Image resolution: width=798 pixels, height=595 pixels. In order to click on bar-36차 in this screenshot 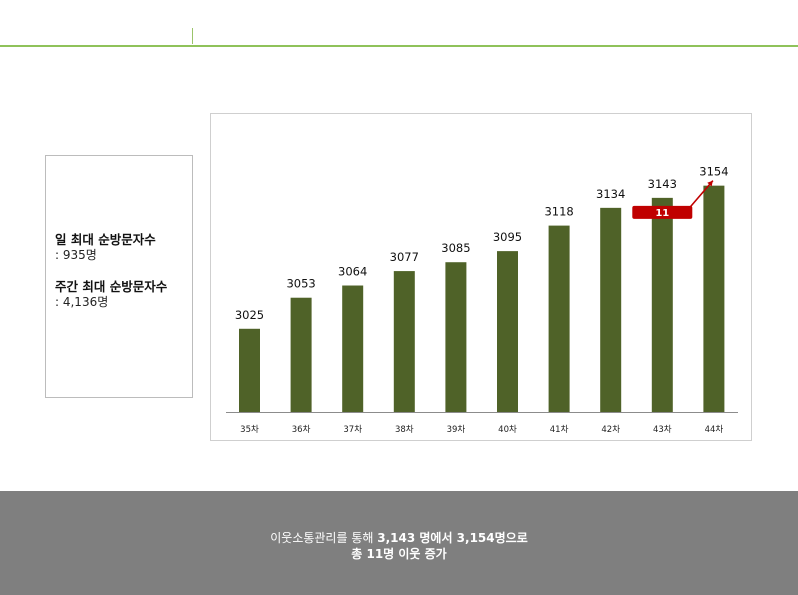, I will do `click(301, 354)`.